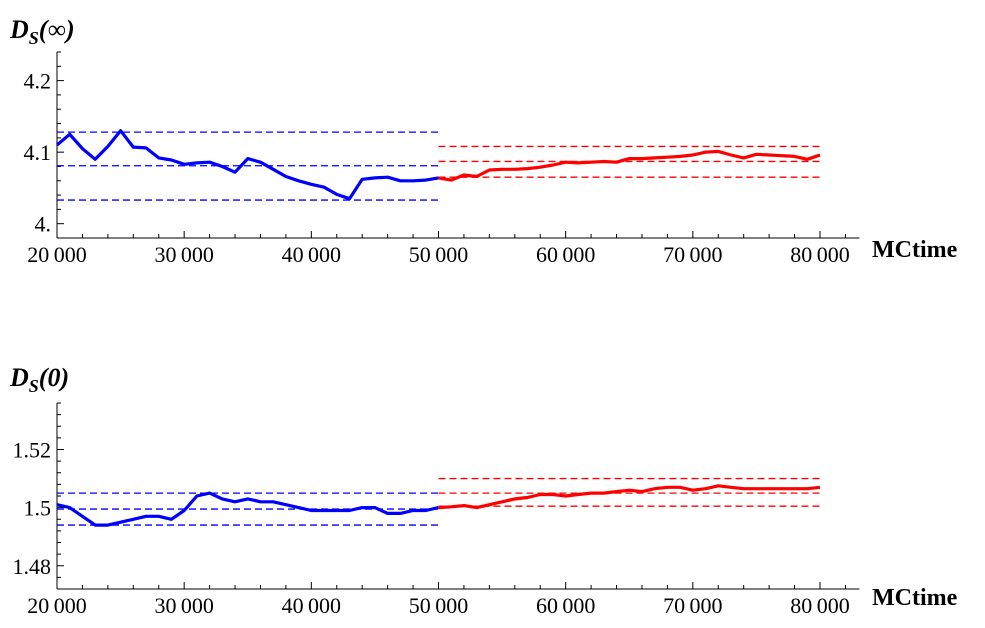 This screenshot has height=628, width=985. Describe the element at coordinates (38, 152) in the screenshot. I see `y-tick-label: 4.1` at that location.